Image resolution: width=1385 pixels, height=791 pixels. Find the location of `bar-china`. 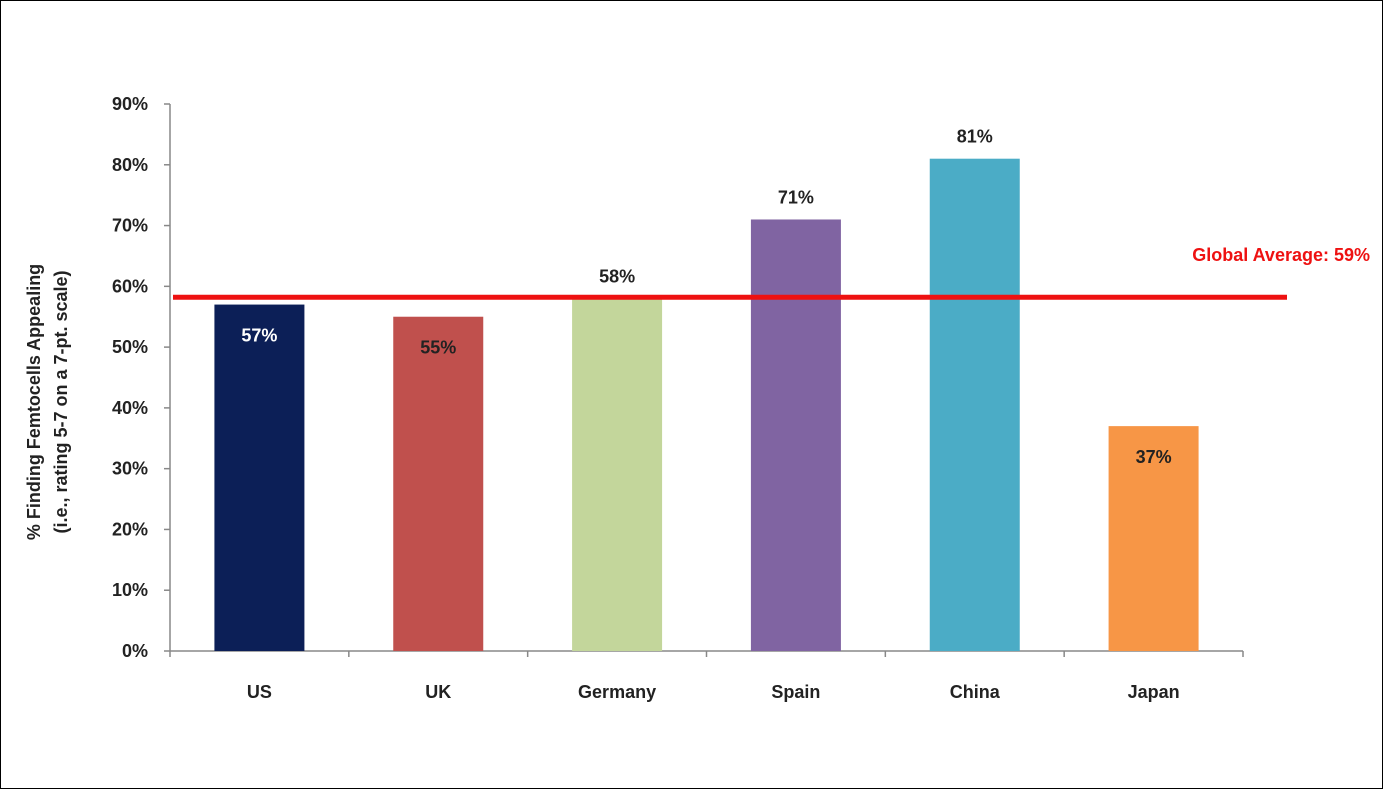

bar-china is located at coordinates (974, 404).